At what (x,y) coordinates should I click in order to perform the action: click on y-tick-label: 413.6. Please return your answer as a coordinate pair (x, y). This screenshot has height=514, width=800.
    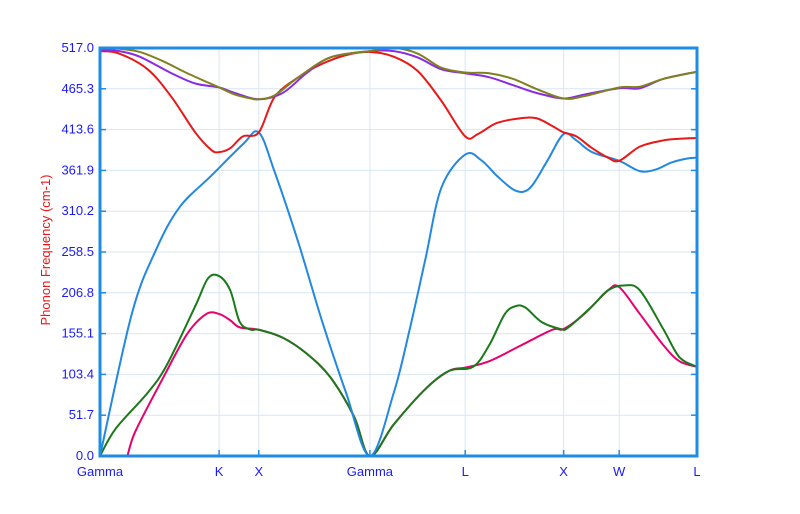
    Looking at the image, I should click on (77, 129).